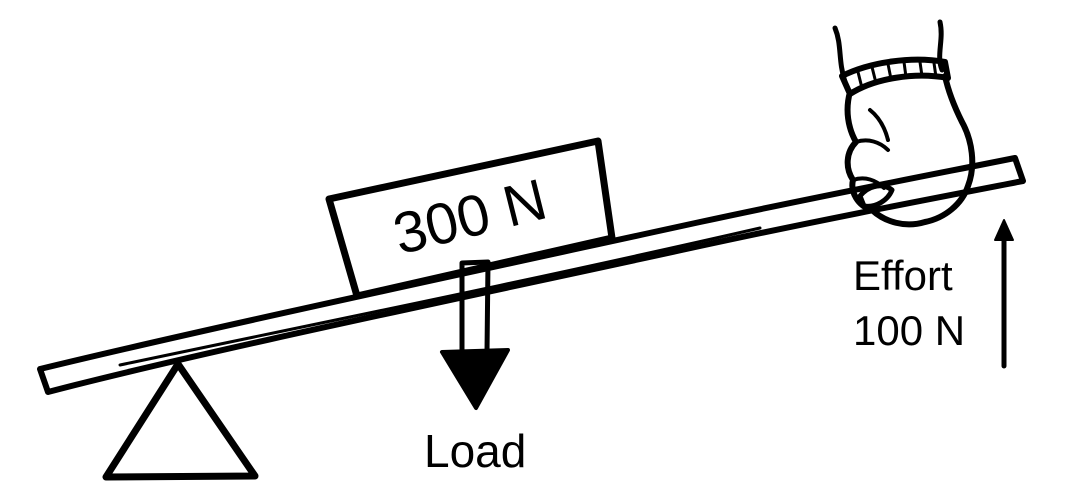 Image resolution: width=1081 pixels, height=499 pixels. What do you see at coordinates (903, 275) in the screenshot?
I see `effort-label: Effort` at bounding box center [903, 275].